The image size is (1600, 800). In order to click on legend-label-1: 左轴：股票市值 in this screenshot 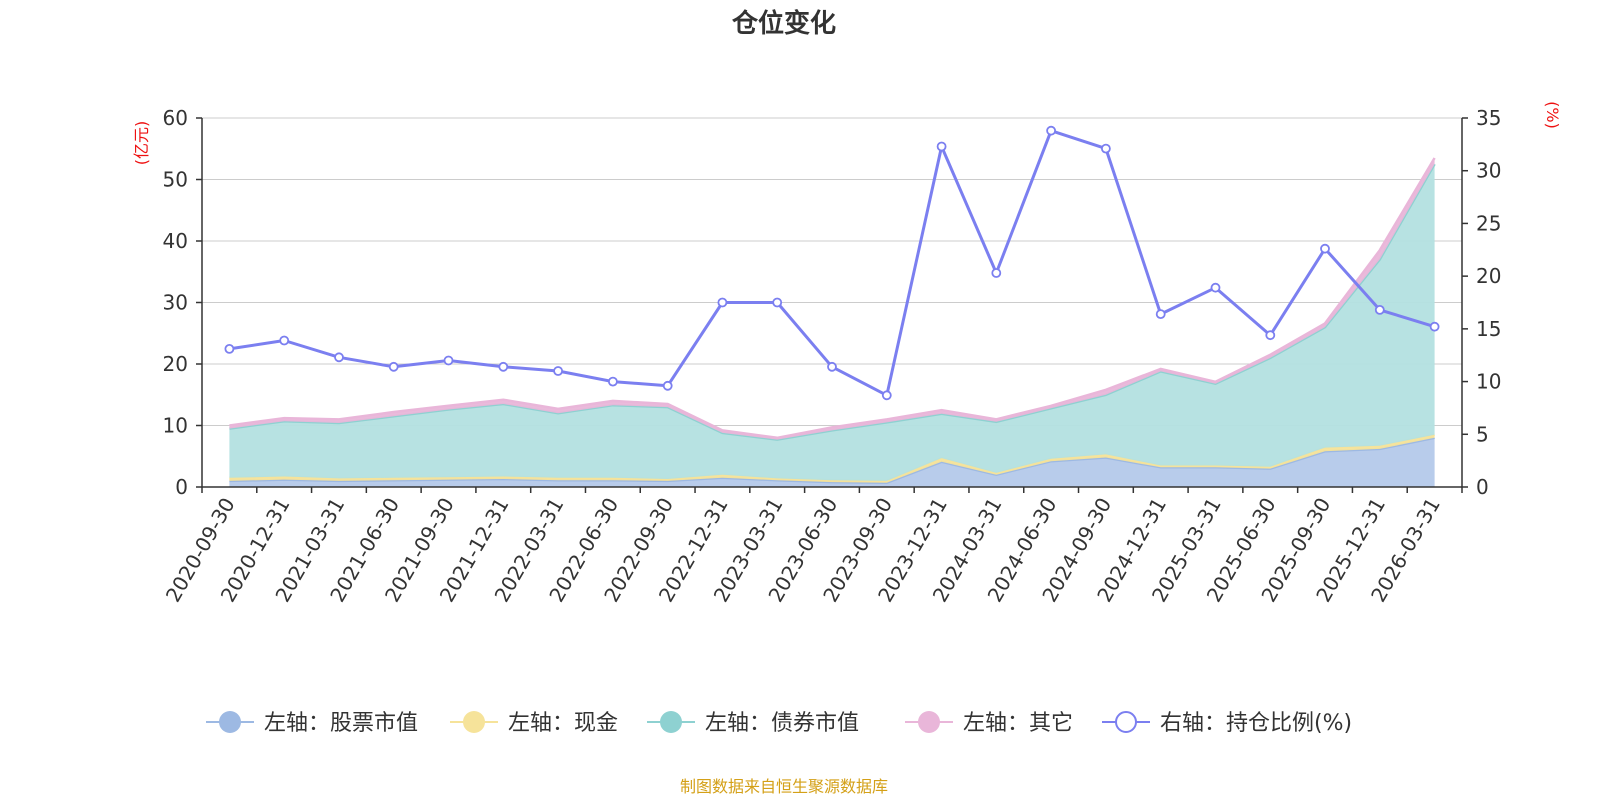, I will do `click(341, 723)`.